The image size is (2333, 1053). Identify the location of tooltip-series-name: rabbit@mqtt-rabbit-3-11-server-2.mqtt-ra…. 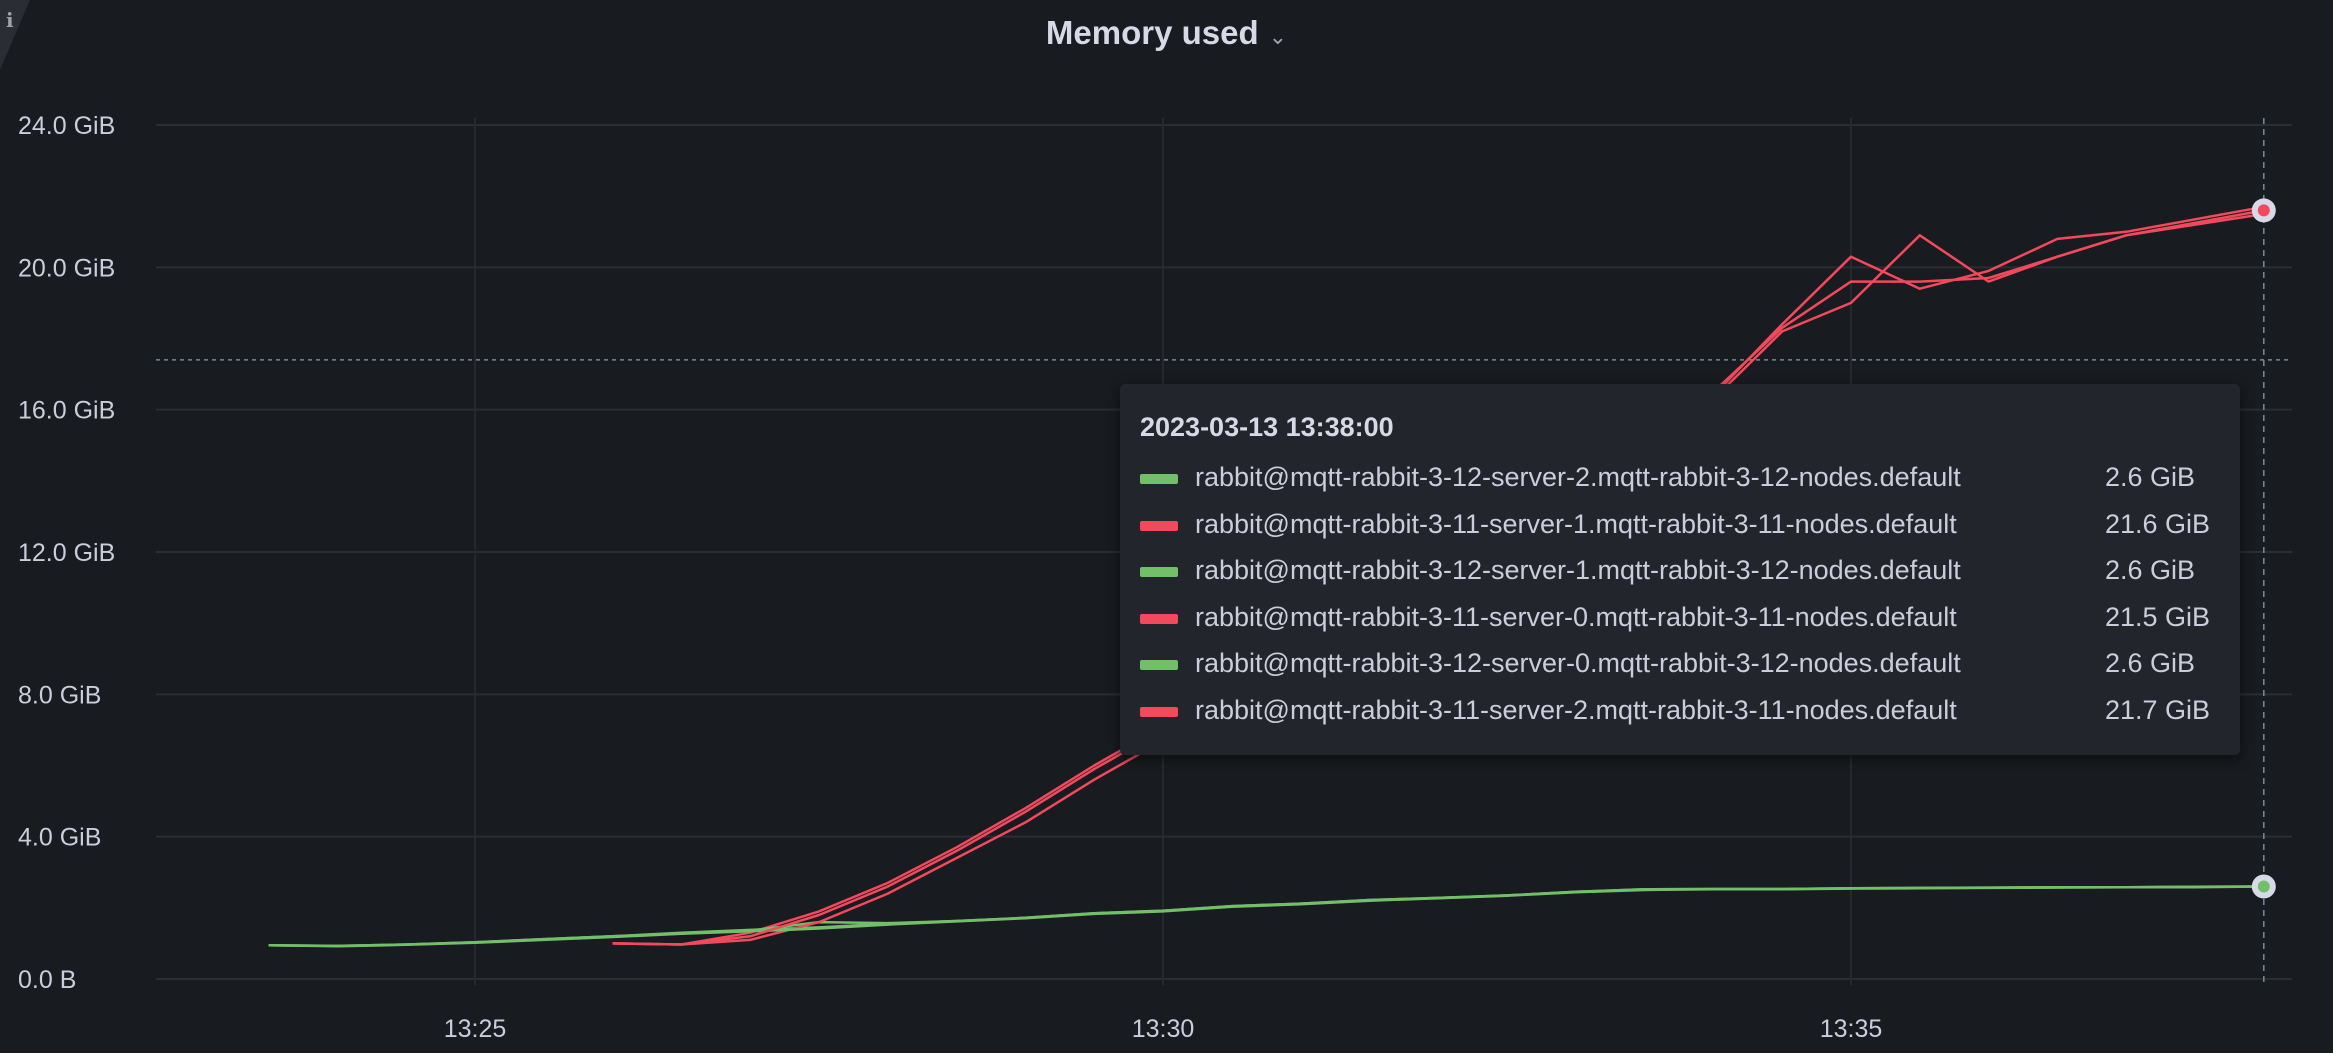
(1576, 709).